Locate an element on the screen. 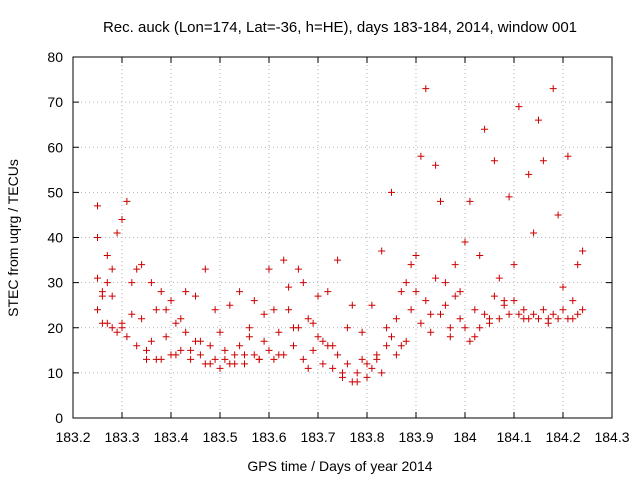 This screenshot has height=480, width=640. y-tick-label: 80 is located at coordinates (55, 57).